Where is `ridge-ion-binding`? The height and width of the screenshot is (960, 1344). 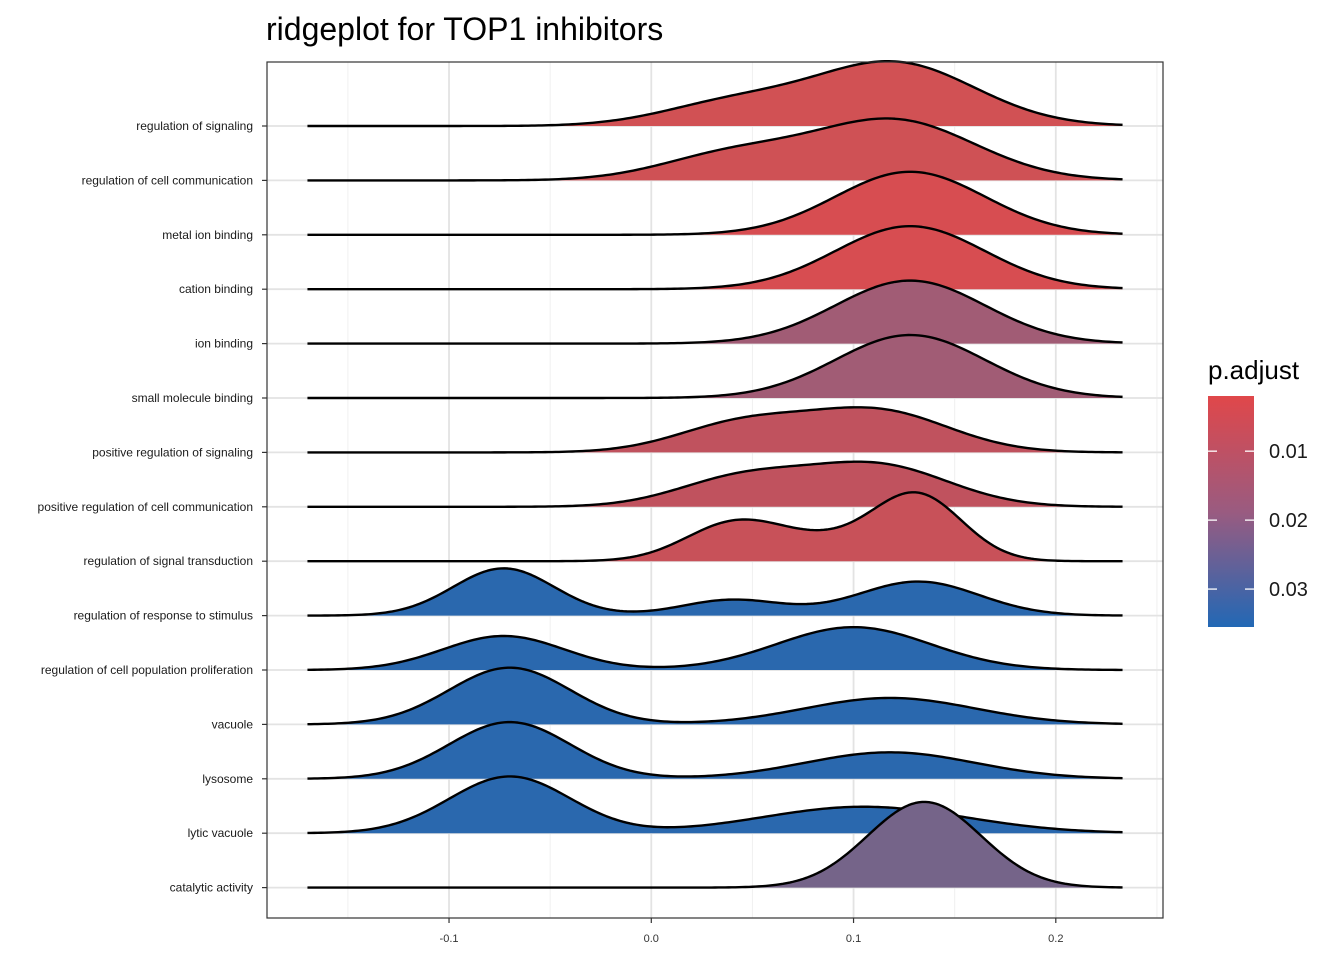
ridge-ion-binding is located at coordinates (715, 312).